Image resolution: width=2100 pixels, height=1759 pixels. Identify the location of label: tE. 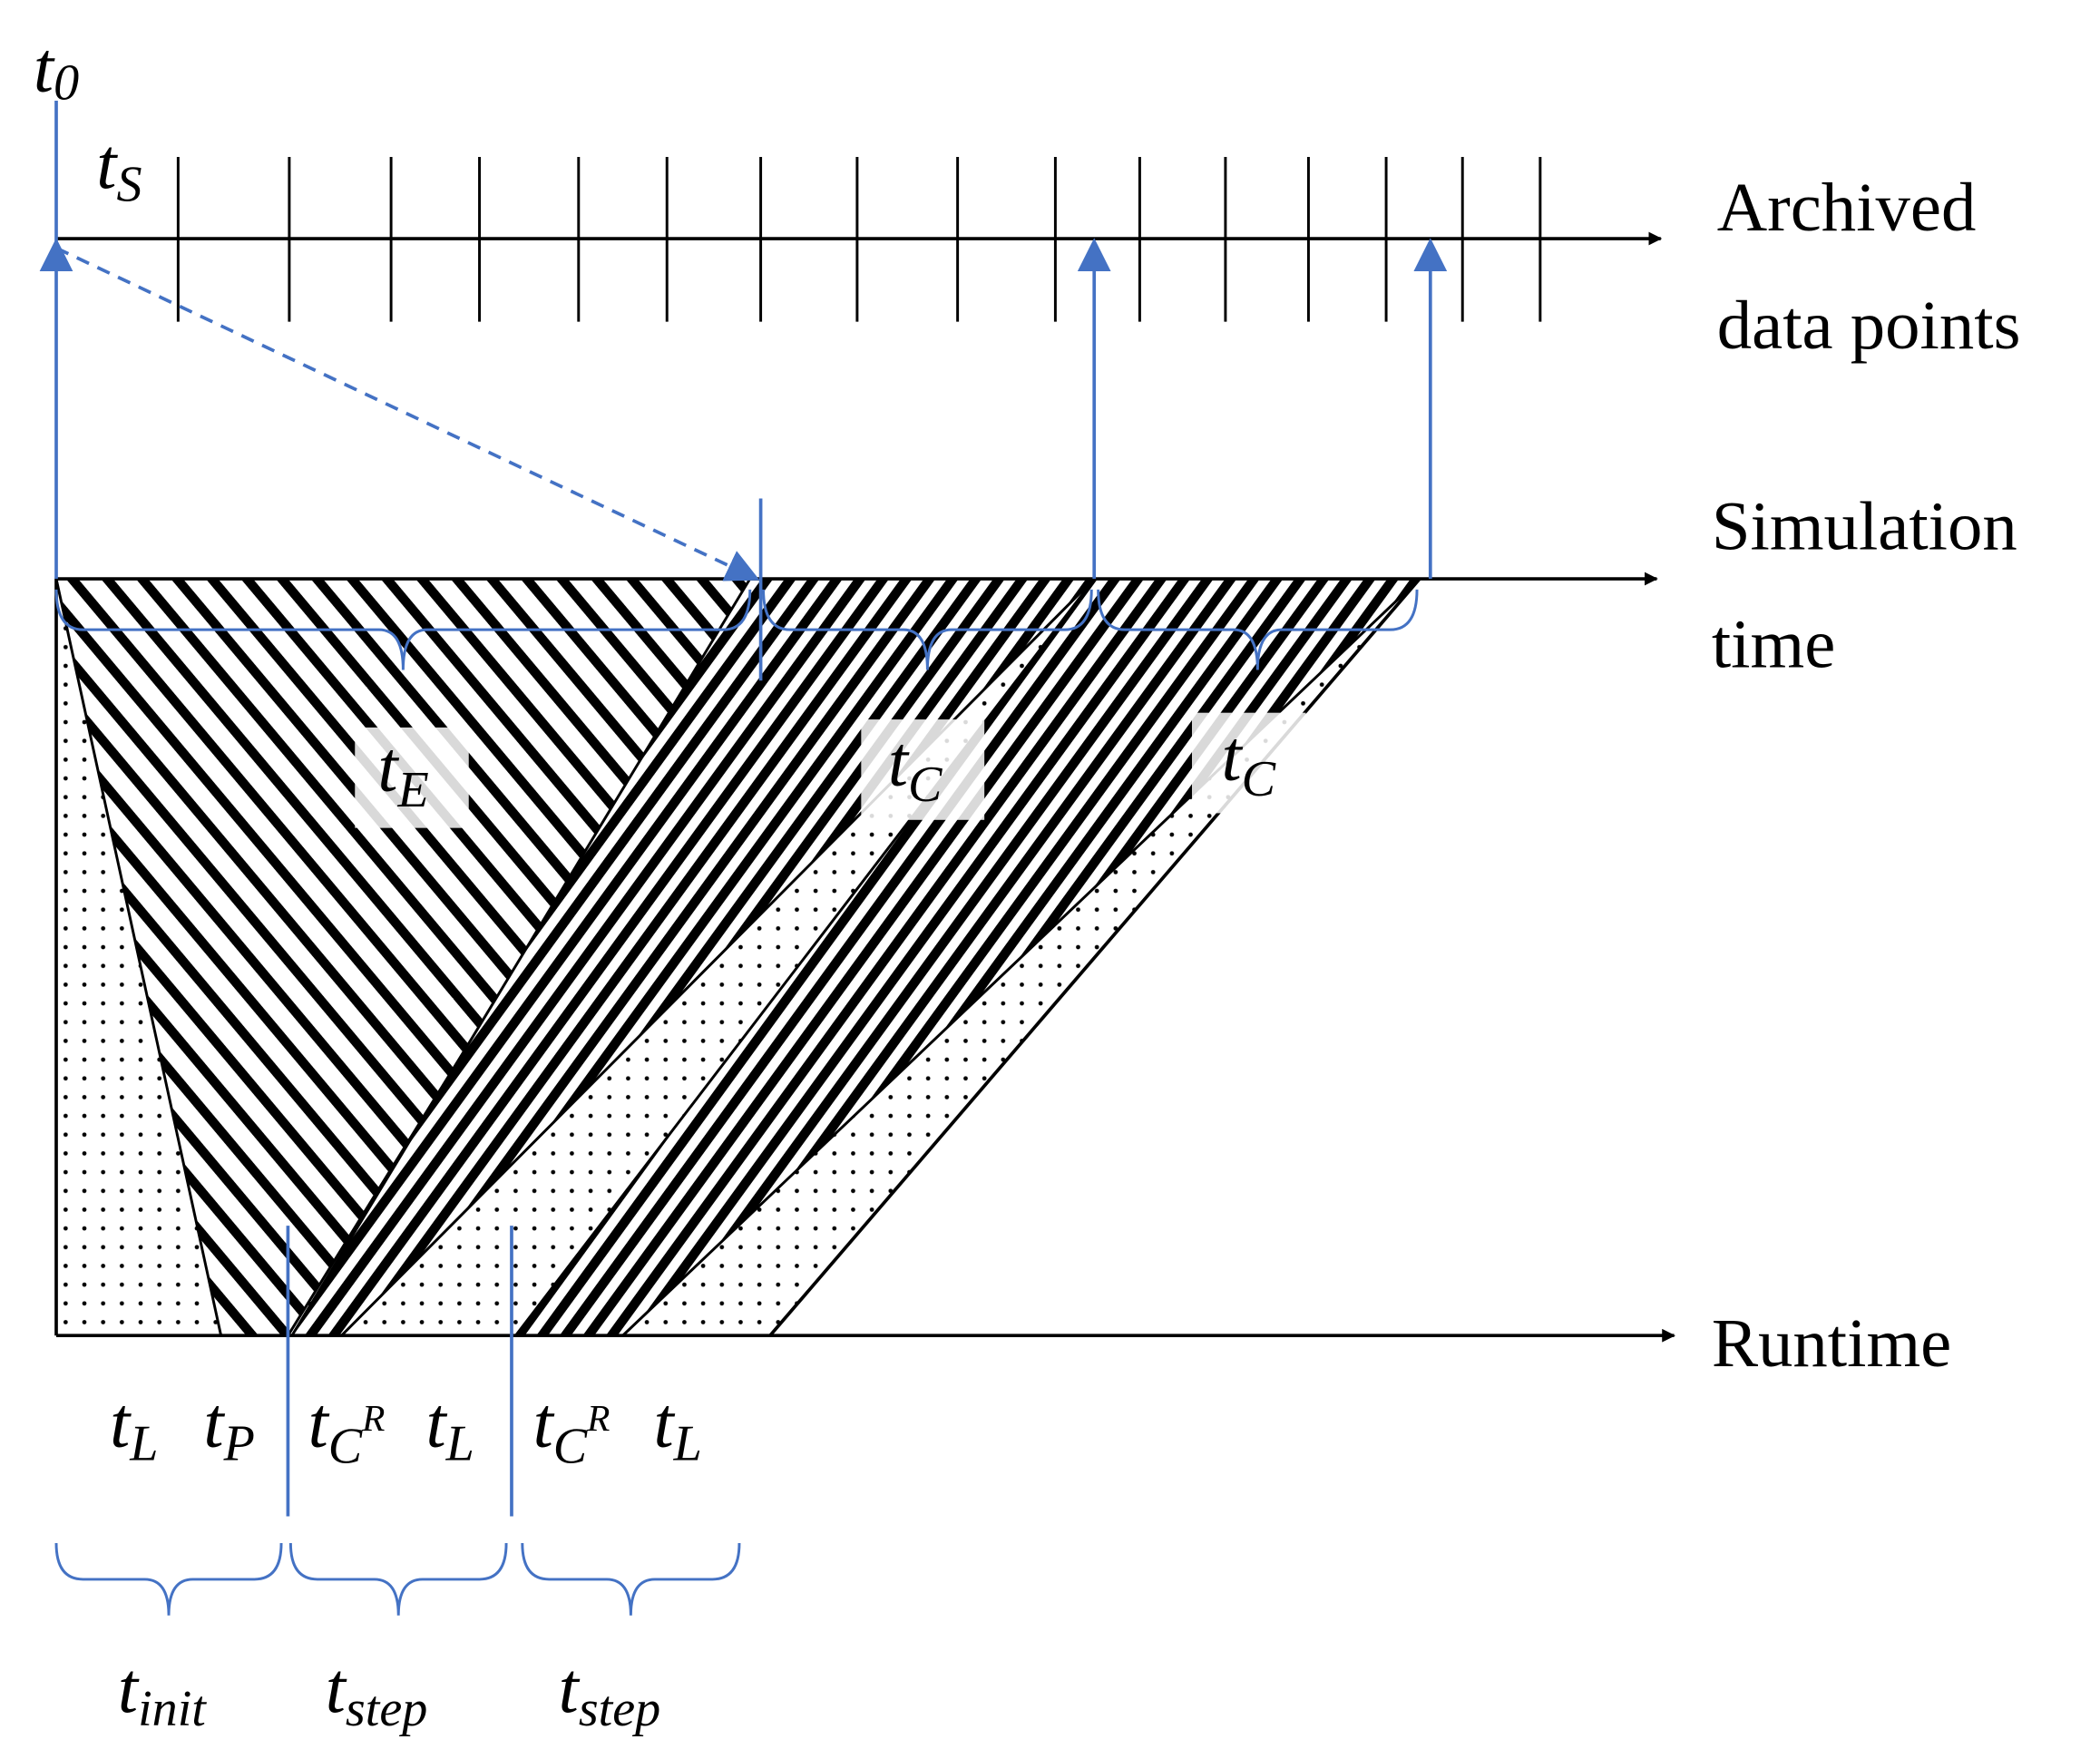
(403, 772).